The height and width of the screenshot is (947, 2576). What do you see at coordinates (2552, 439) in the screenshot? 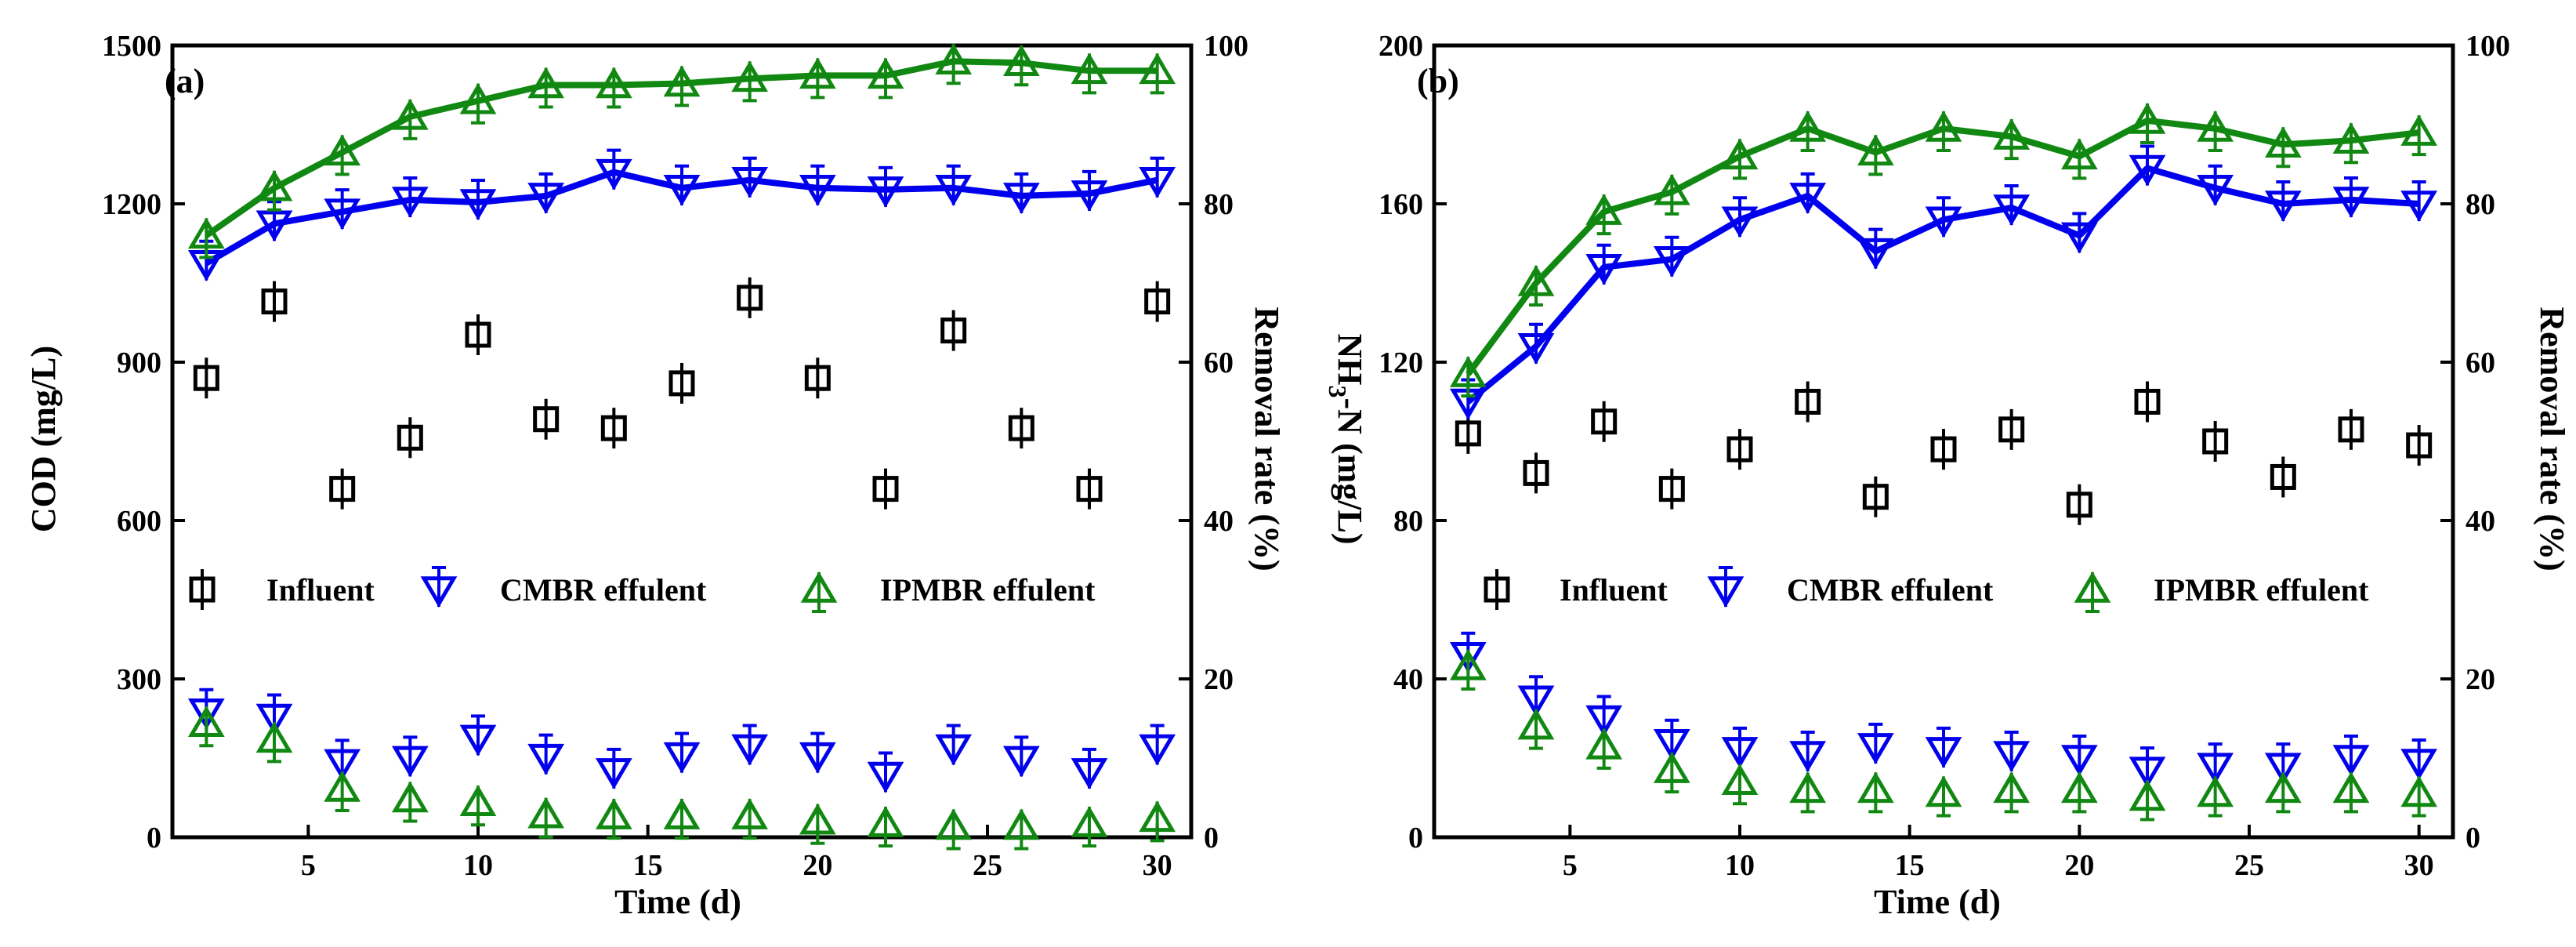
I see `y-axis-label-right: Removal rate (%)` at bounding box center [2552, 439].